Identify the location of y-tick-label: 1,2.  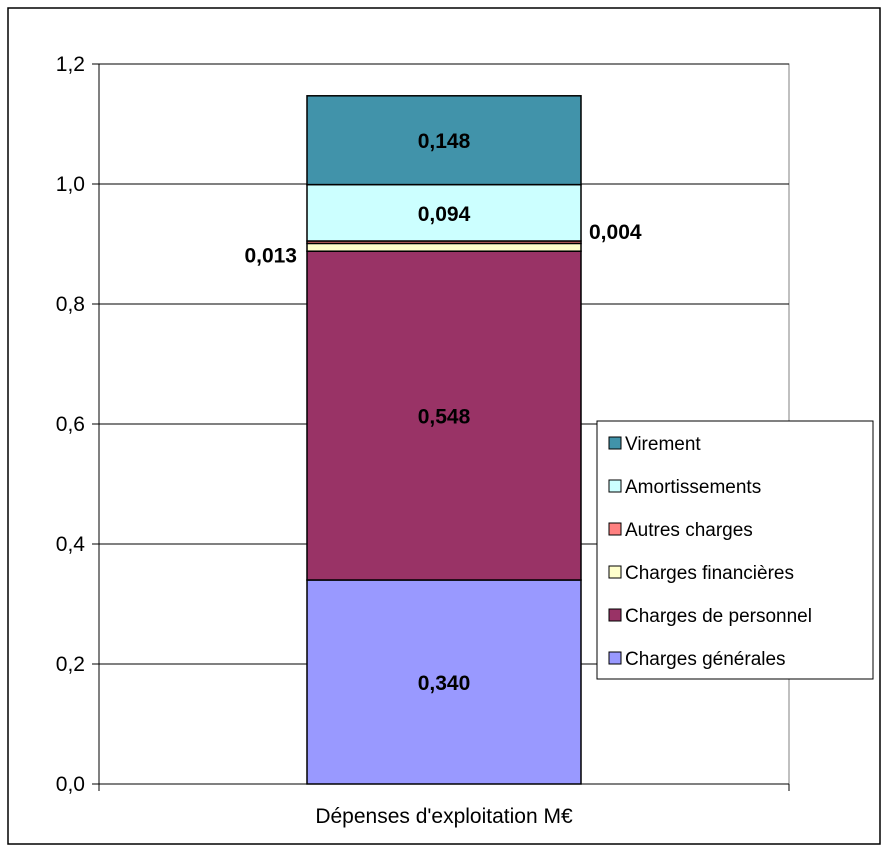
(70, 64).